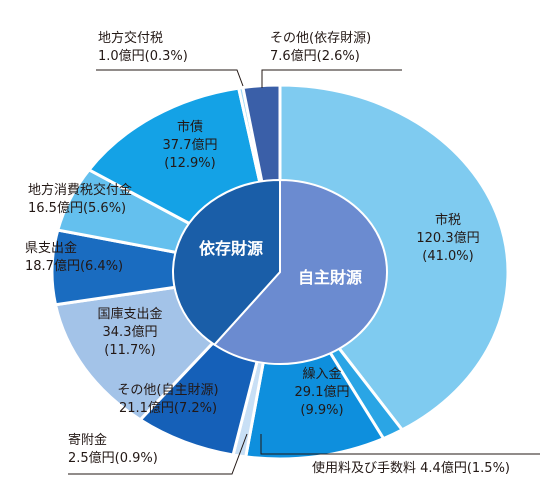 The height and width of the screenshot is (489, 549). I want to click on group-自主財源, so click(300, 271).